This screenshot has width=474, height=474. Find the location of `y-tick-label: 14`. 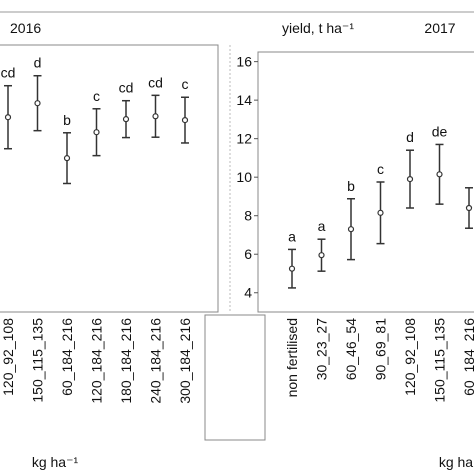

y-tick-label: 14 is located at coordinates (244, 100).